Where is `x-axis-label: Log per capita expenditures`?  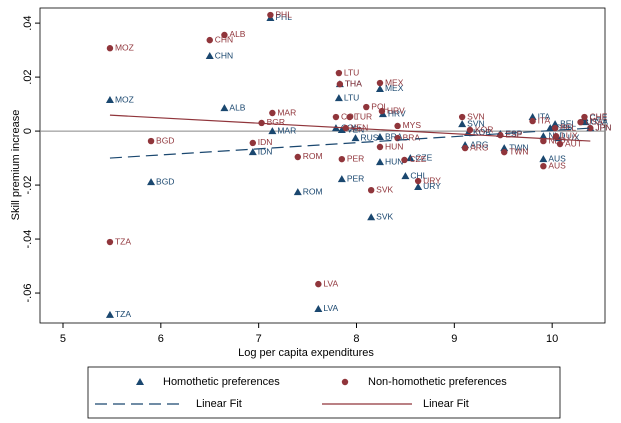 x-axis-label: Log per capita expenditures is located at coordinates (306, 353).